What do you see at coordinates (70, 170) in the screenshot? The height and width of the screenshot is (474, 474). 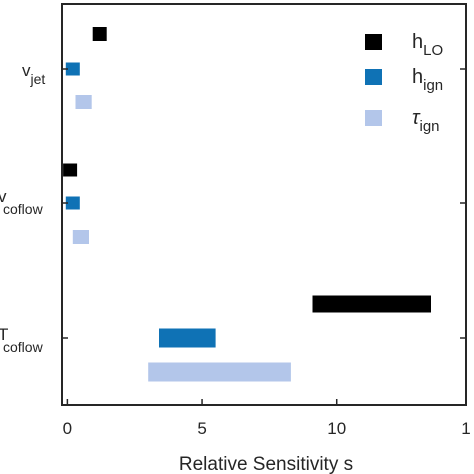 I see `bar-s0-c1` at bounding box center [70, 170].